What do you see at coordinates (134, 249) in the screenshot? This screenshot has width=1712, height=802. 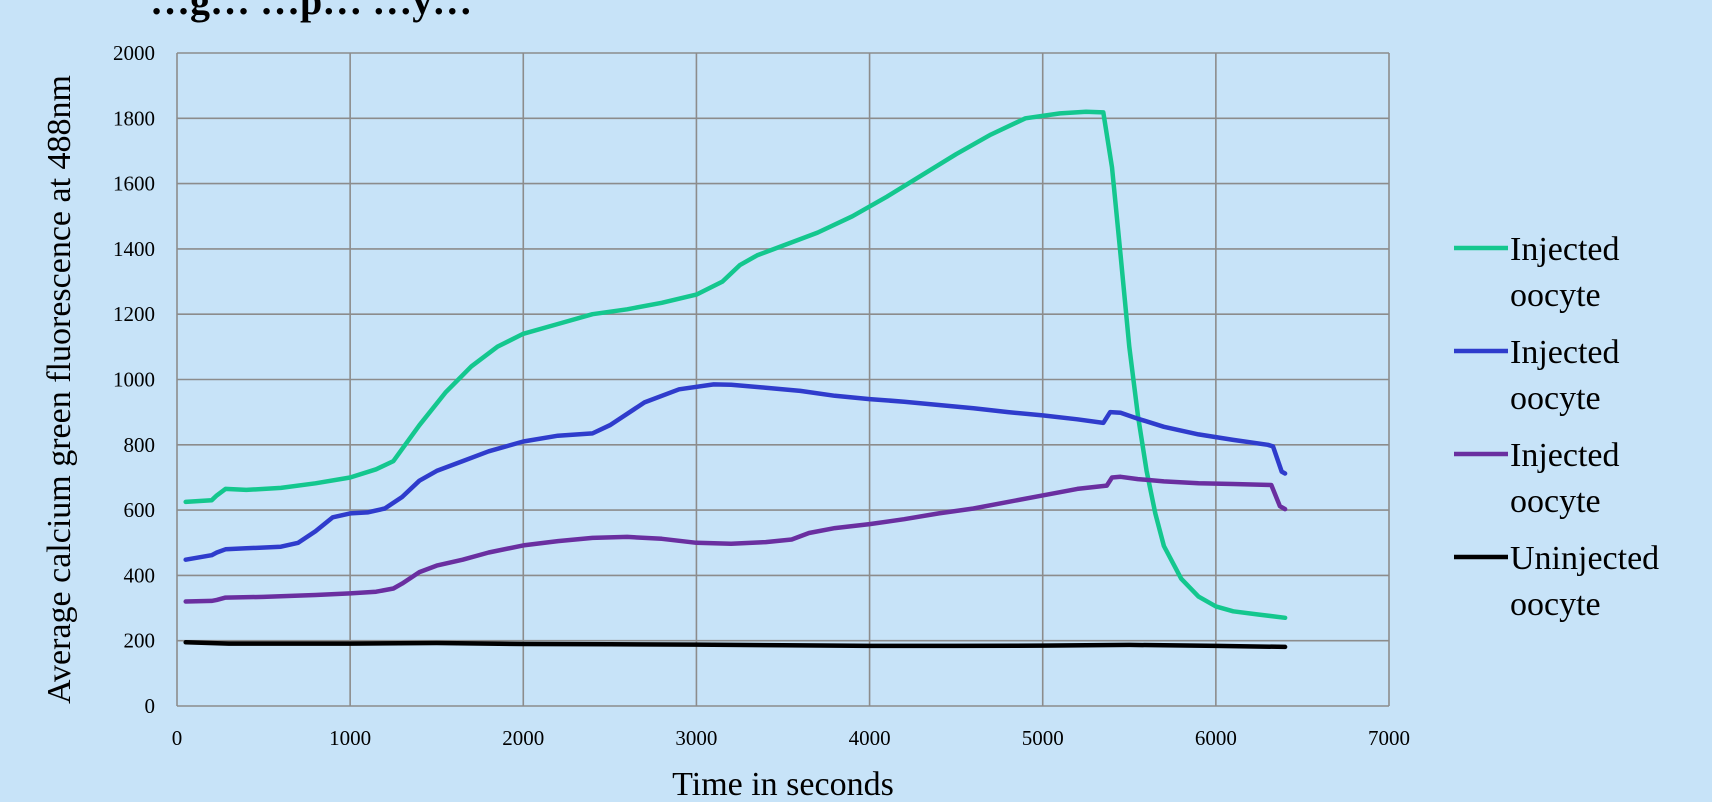 I see `y-tick-label: 1400` at bounding box center [134, 249].